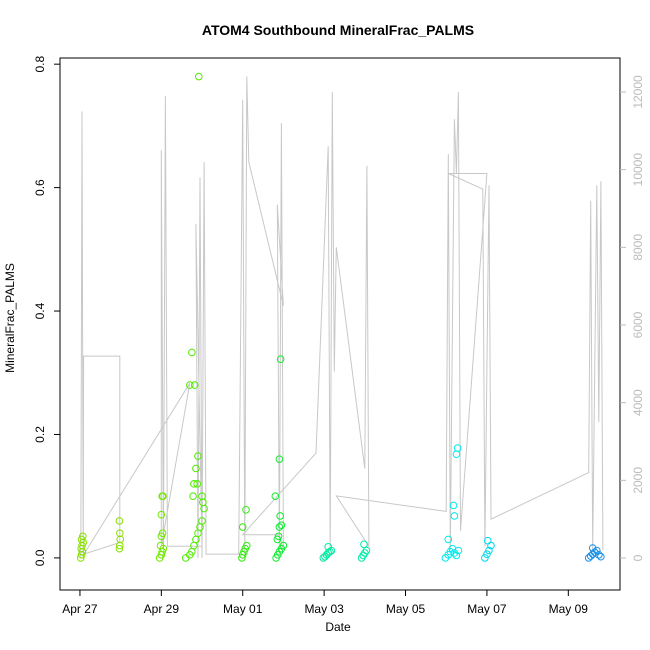 This screenshot has height=650, width=650. Describe the element at coordinates (638, 92) in the screenshot. I see `y2-tick-label: 12000` at that location.